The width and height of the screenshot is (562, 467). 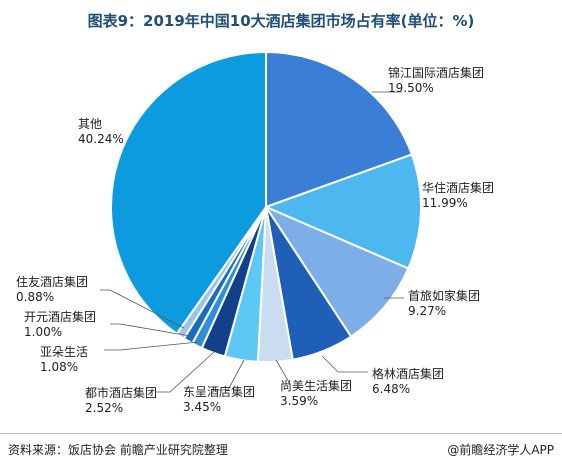 I want to click on slice-value-label-2: 11.99%, so click(x=445, y=203).